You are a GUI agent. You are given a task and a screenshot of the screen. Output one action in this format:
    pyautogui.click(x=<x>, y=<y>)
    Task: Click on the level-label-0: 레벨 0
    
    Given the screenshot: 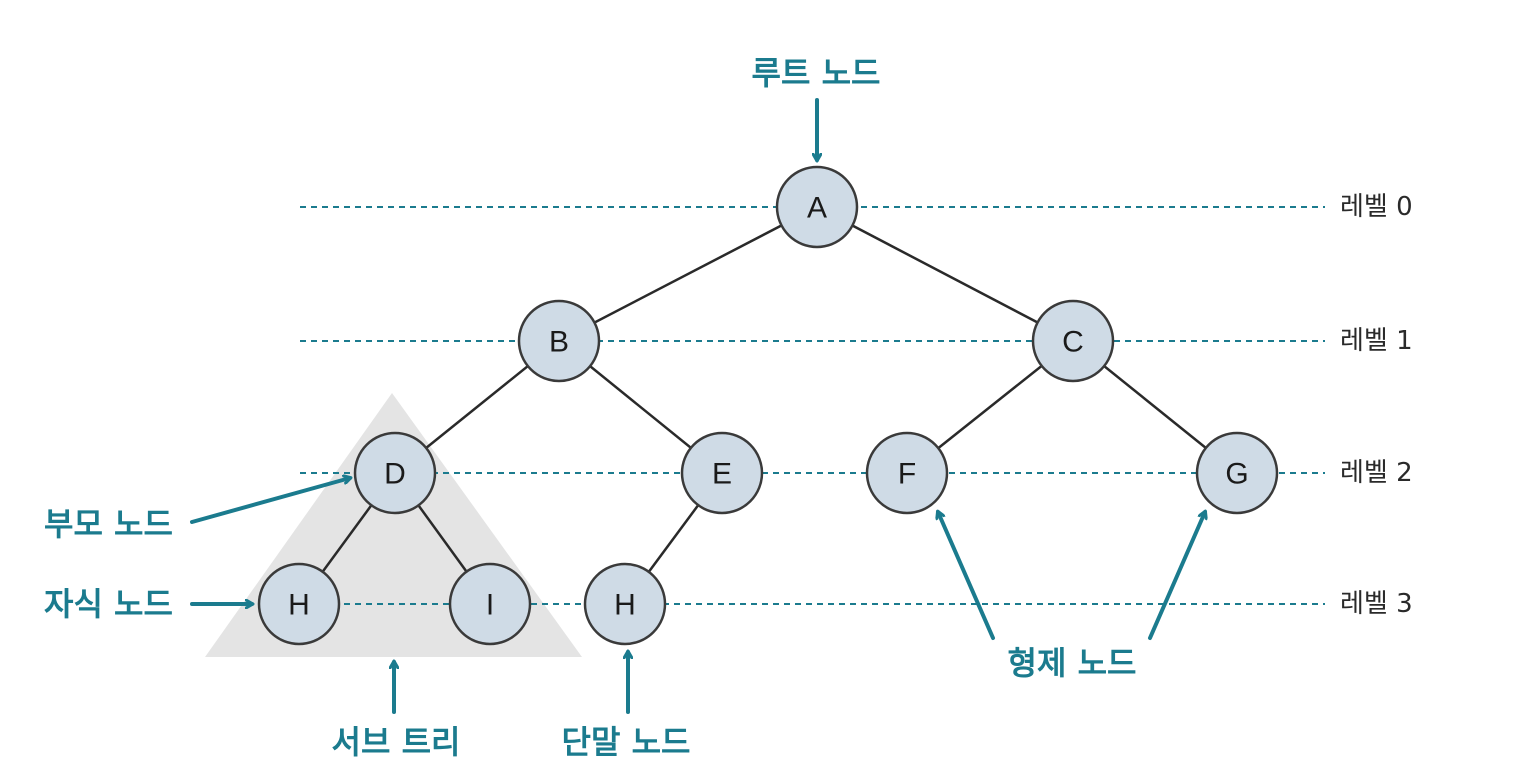 What is the action you would take?
    pyautogui.click(x=1376, y=207)
    